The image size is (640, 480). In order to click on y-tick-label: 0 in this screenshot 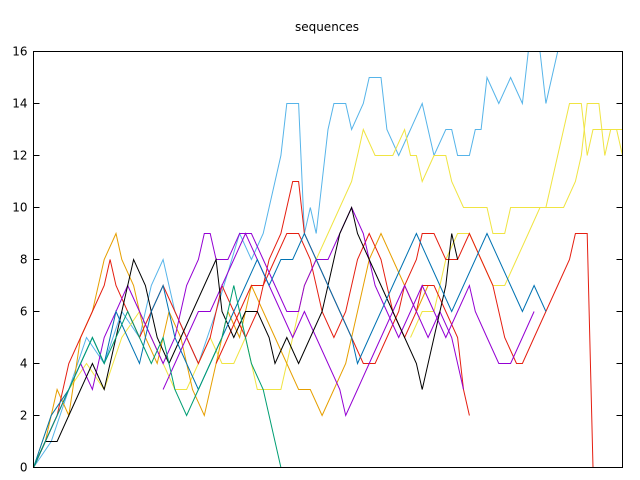, I will do `click(24, 468)`.